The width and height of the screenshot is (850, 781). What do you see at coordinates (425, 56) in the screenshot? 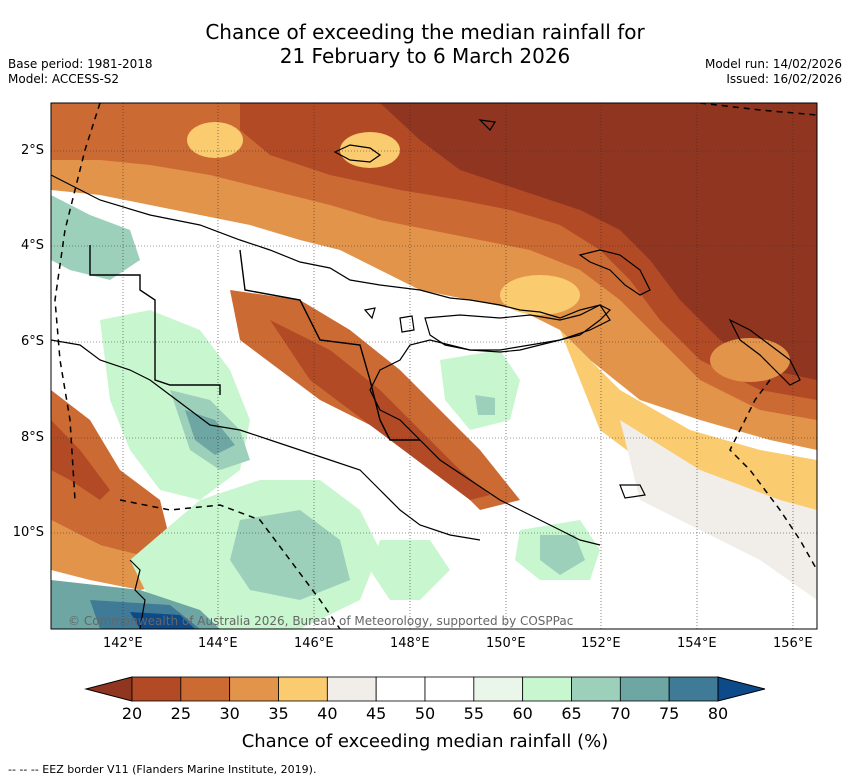
I see `map-title-line2: 21 February to 6 March 2026` at bounding box center [425, 56].